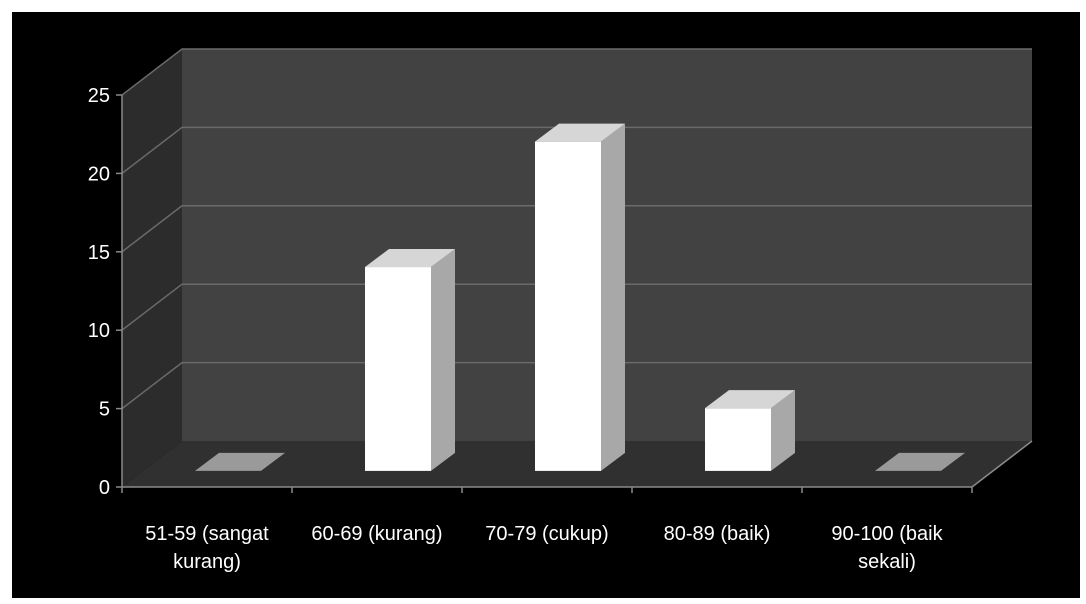 The width and height of the screenshot is (1086, 604). I want to click on x-tick-label-line: kurang), so click(207, 562).